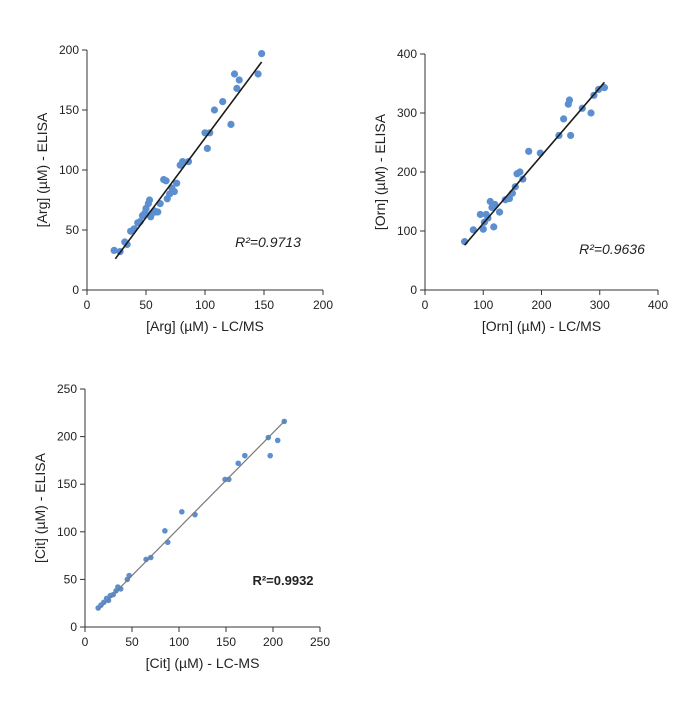 The width and height of the screenshot is (700, 705). Describe the element at coordinates (407, 54) in the screenshot. I see `y-tick-label: 400` at that location.